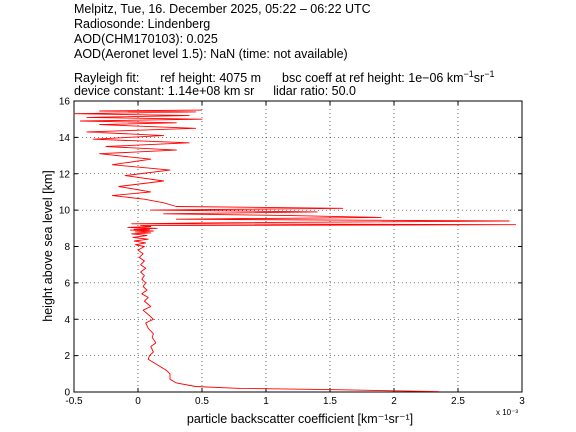 This screenshot has height=432, width=576. I want to click on lidar-ratio-label: lidar ratio: 50.0, so click(314, 91).